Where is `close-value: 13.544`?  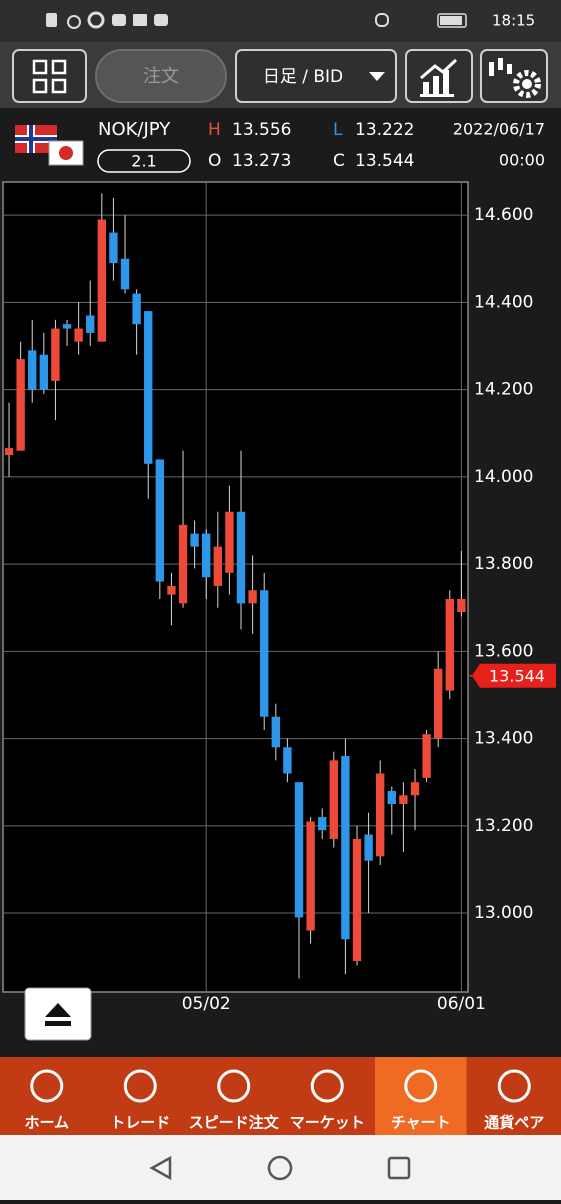 close-value: 13.544 is located at coordinates (384, 161).